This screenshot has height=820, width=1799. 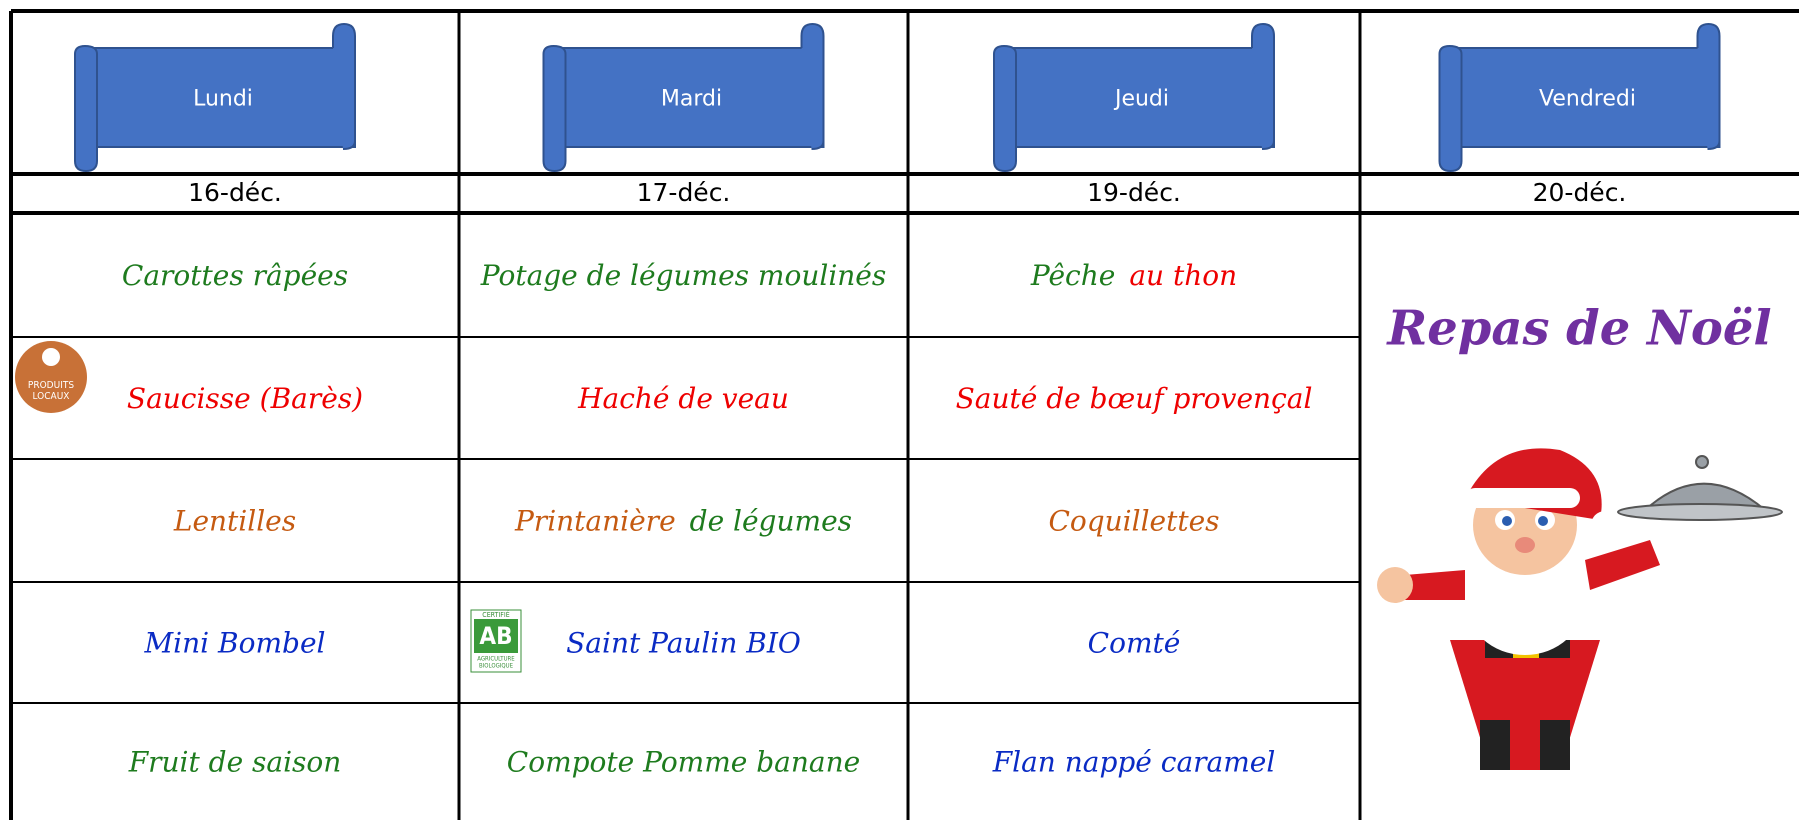 I want to click on menu-text: Printanière, so click(x=595, y=520).